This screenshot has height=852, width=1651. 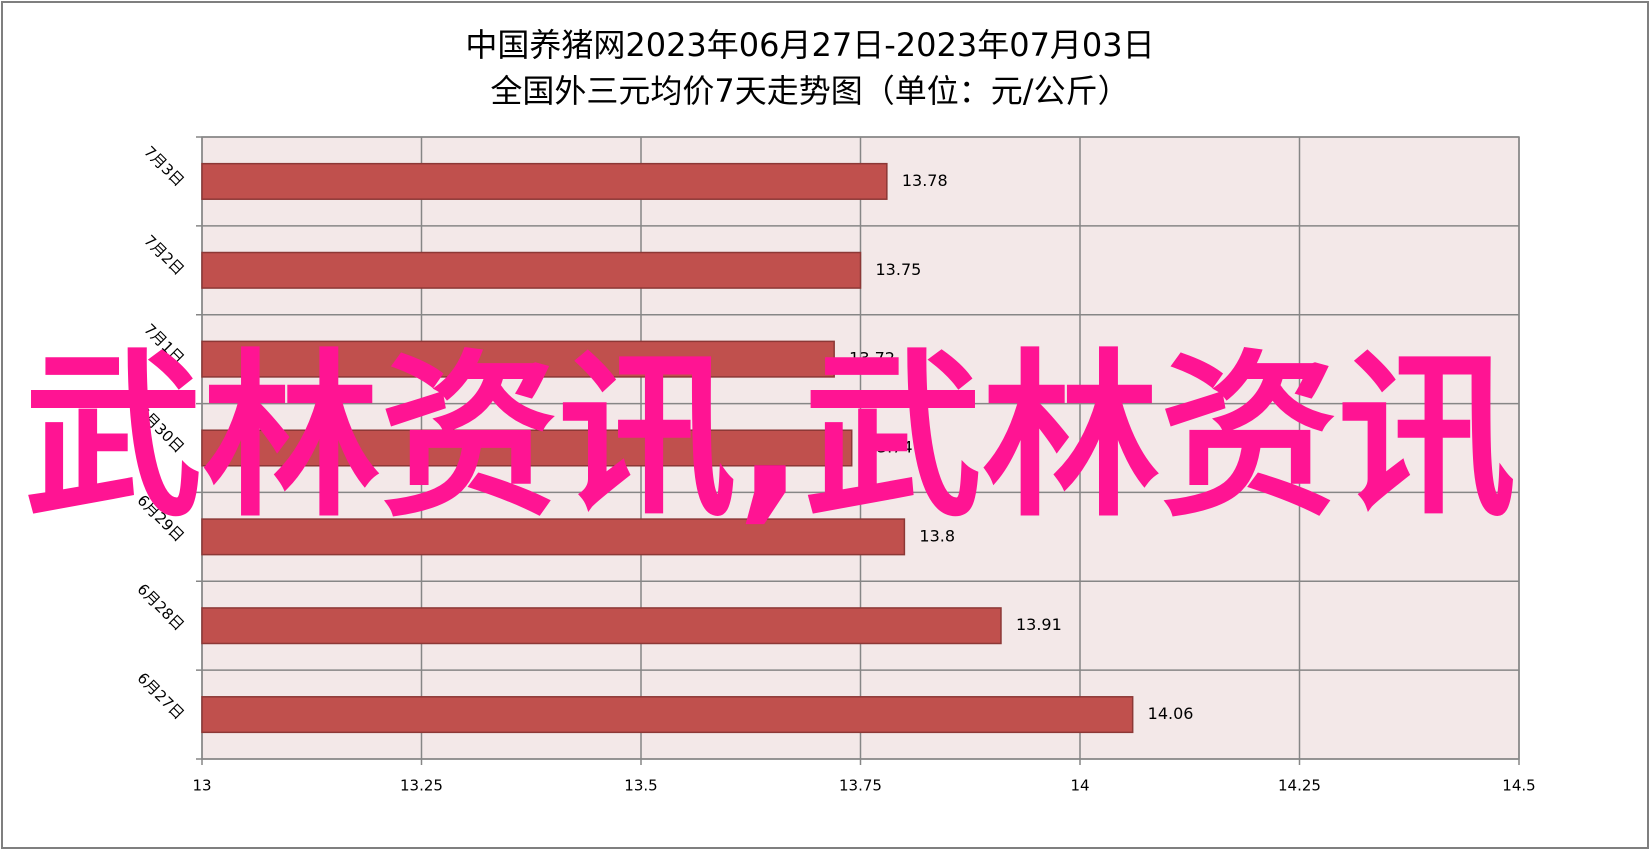 I want to click on value-label: 14.06, so click(x=1171, y=713).